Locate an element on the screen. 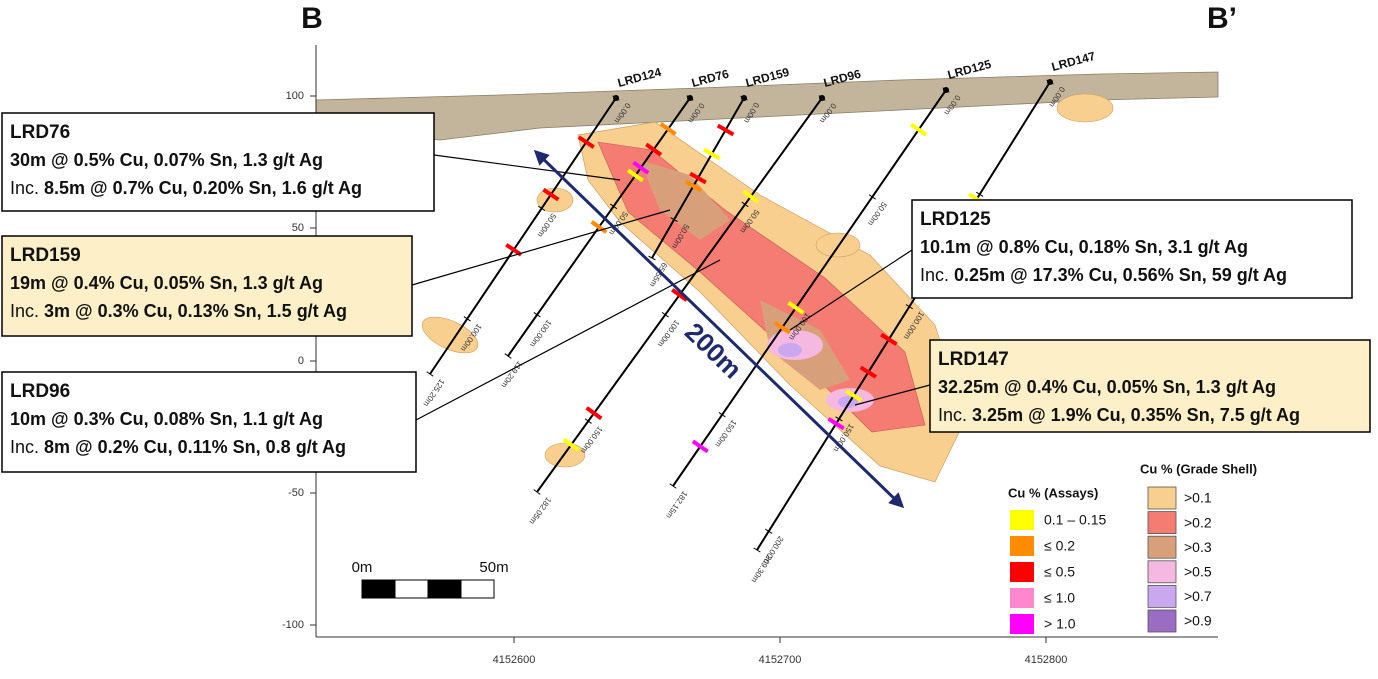  callout-main: 10m @ 0.3% Cu, 0.08% Sn, 1.1 g/t Ag is located at coordinates (166, 419).